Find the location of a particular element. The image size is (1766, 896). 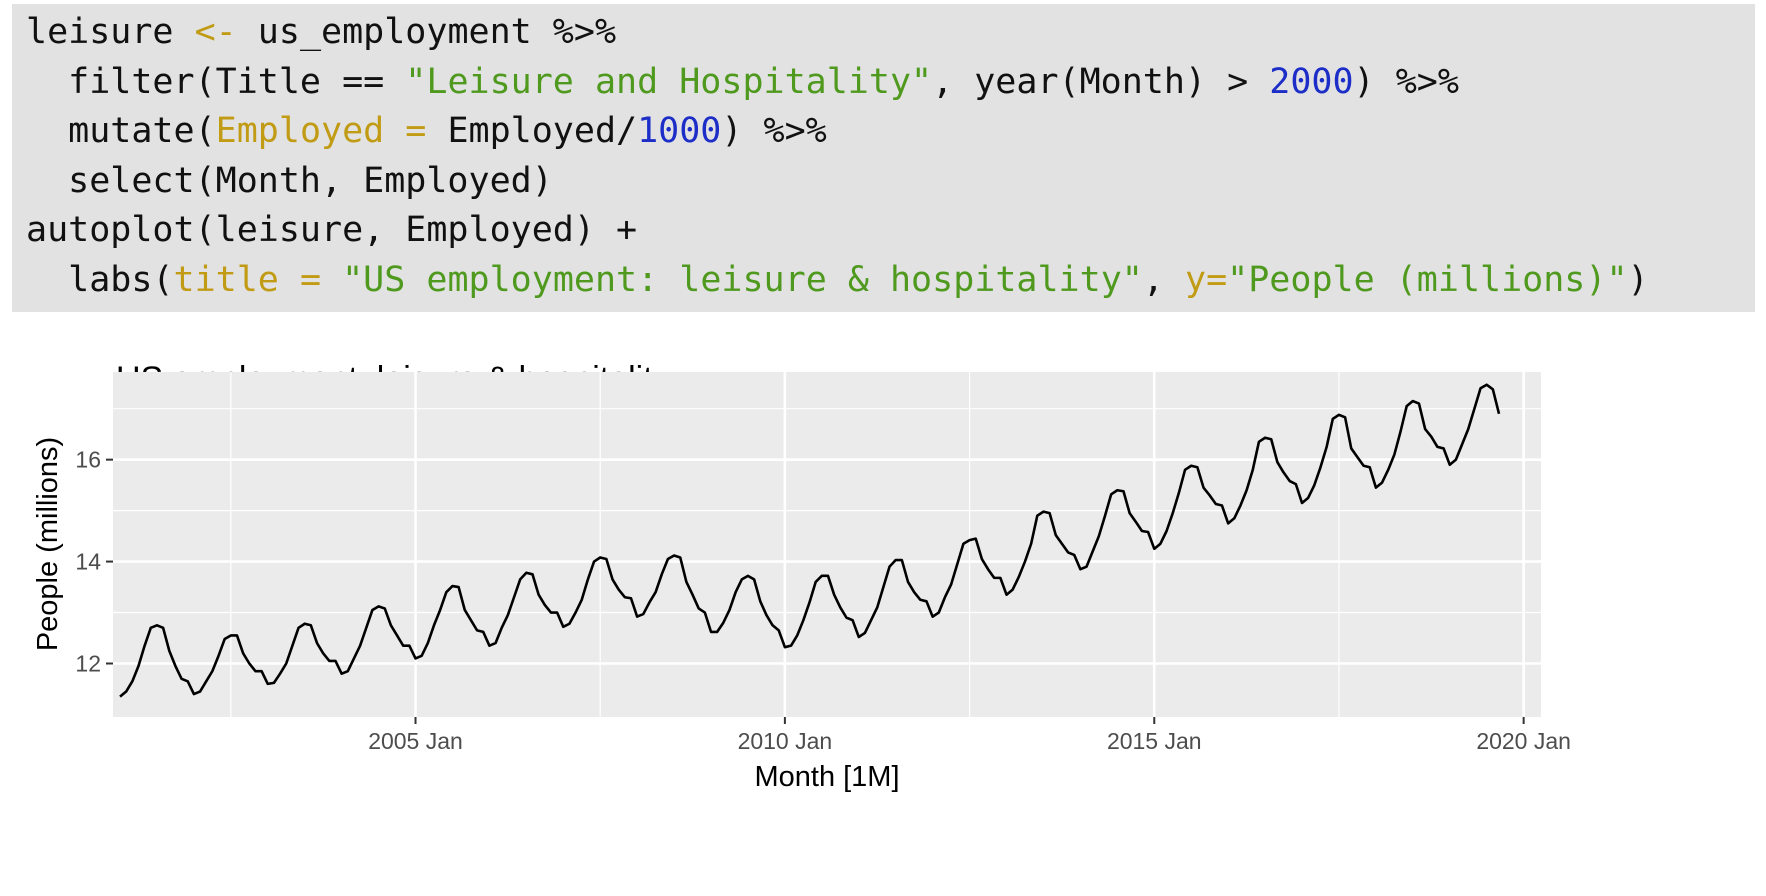

code-token: filter(Title == is located at coordinates (216, 81).